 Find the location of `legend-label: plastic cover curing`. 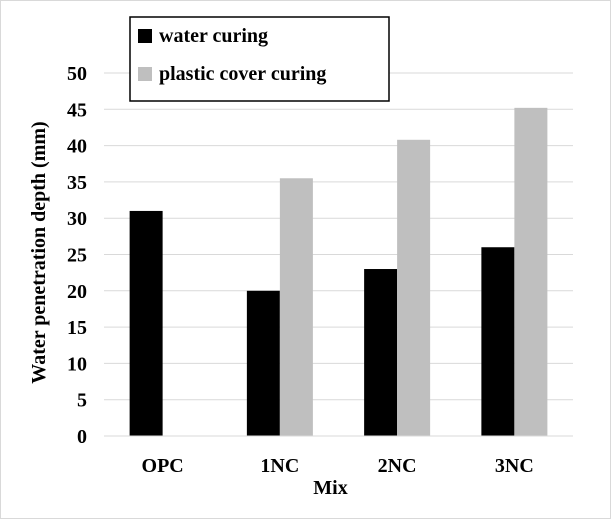

legend-label: plastic cover curing is located at coordinates (242, 74).